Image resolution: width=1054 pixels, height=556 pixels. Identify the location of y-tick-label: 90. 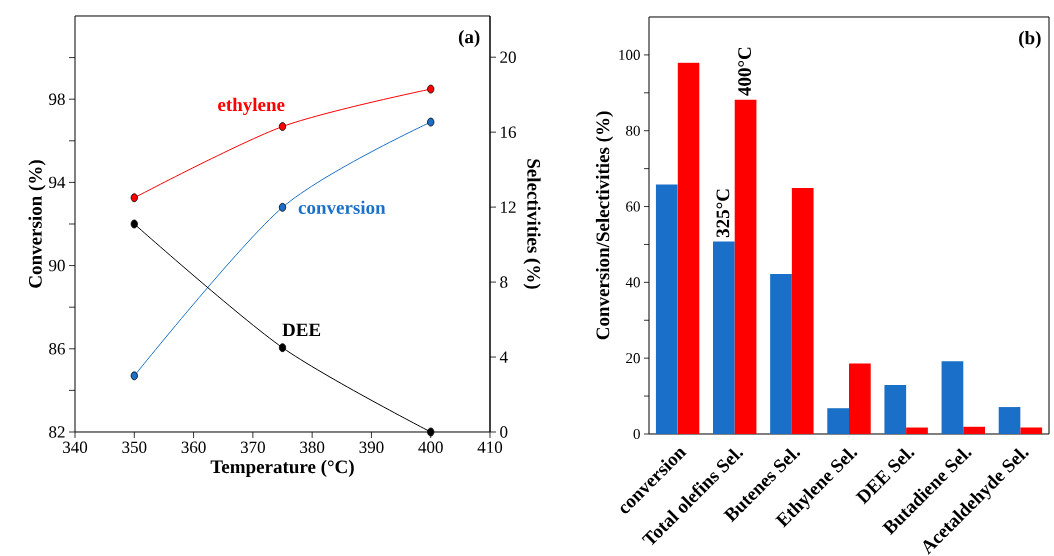
(57, 265).